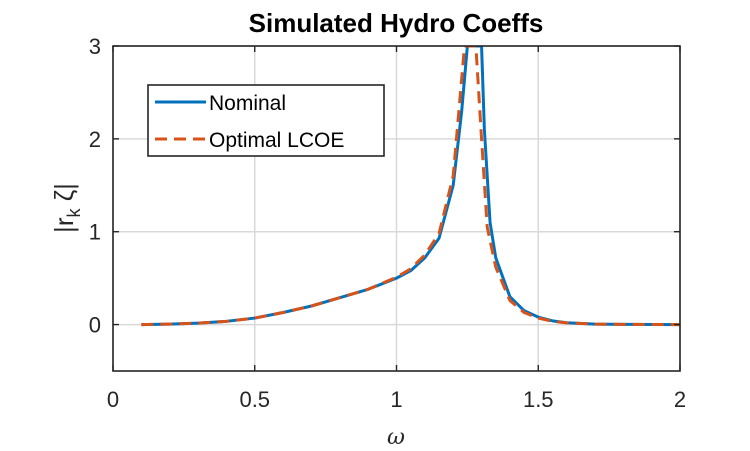  I want to click on y-axis-label: |rk ζ|, so click(66, 208).